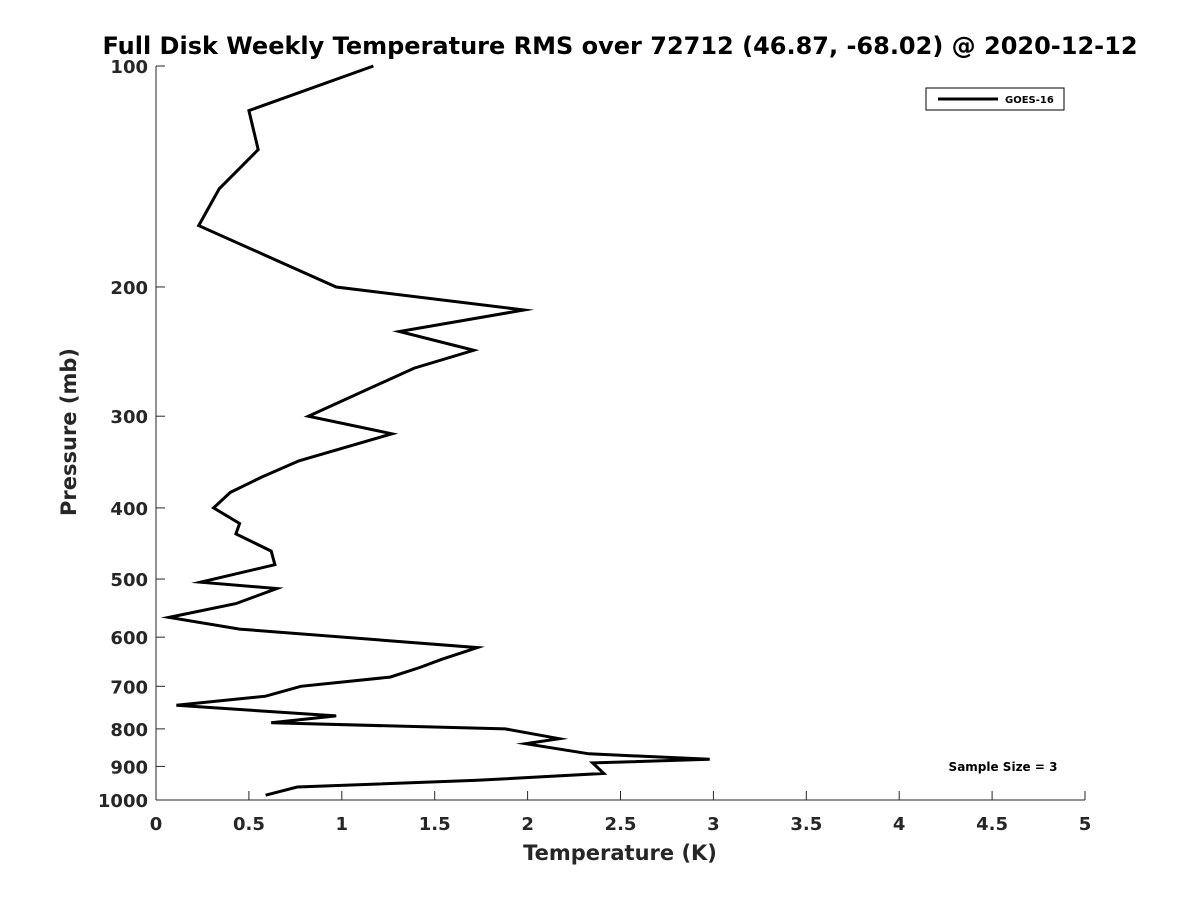  What do you see at coordinates (342, 824) in the screenshot?
I see `x-tick-label: 1` at bounding box center [342, 824].